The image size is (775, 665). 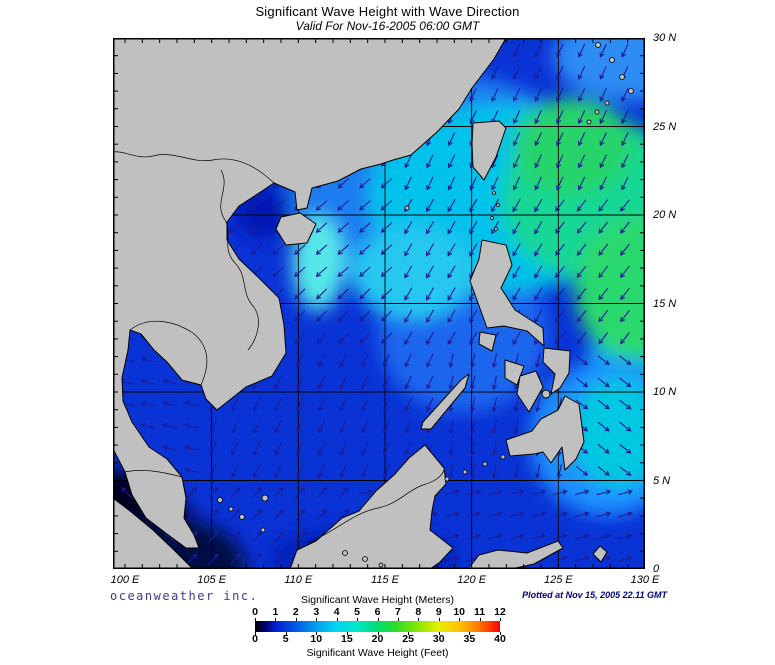 What do you see at coordinates (438, 612) in the screenshot?
I see `legend-meters-9: 9` at bounding box center [438, 612].